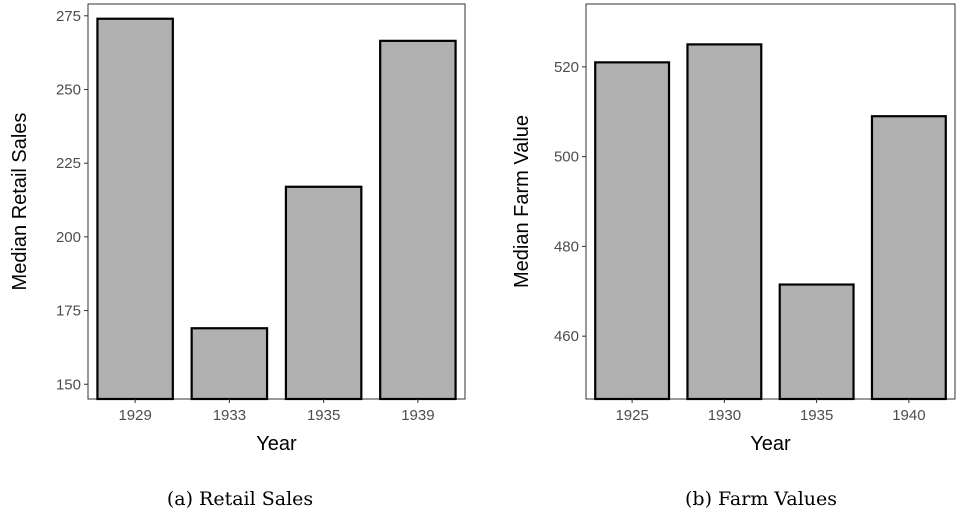 The image size is (958, 523). What do you see at coordinates (229, 415) in the screenshot?
I see `x-tick-label: 1933` at bounding box center [229, 415].